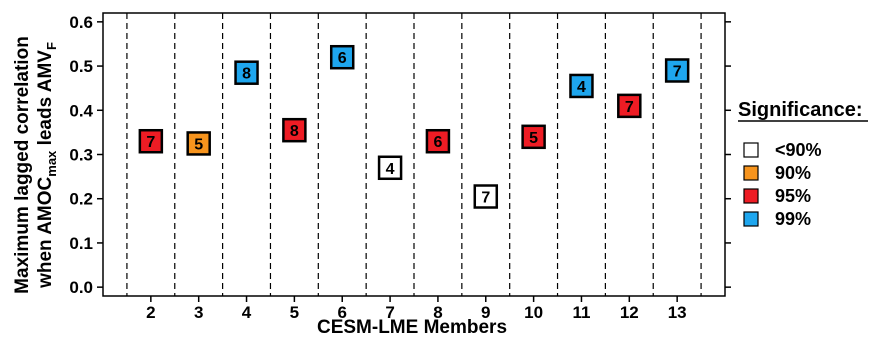  I want to click on legend-label: 95%, so click(793, 196).